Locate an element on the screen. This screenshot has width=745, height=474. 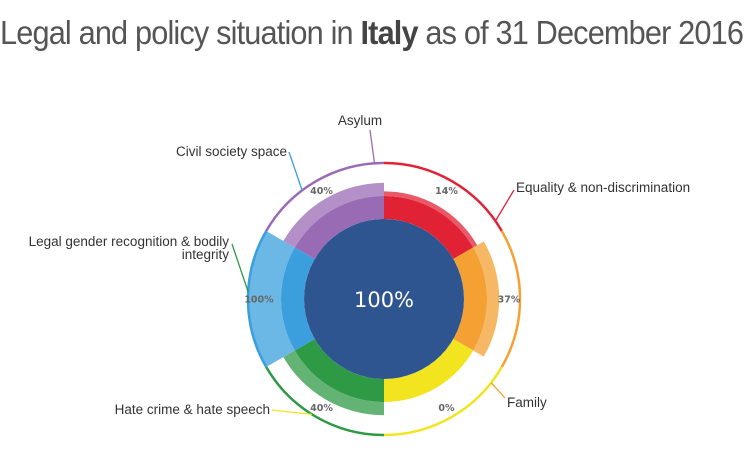
category-label-family: Family is located at coordinates (527, 402).